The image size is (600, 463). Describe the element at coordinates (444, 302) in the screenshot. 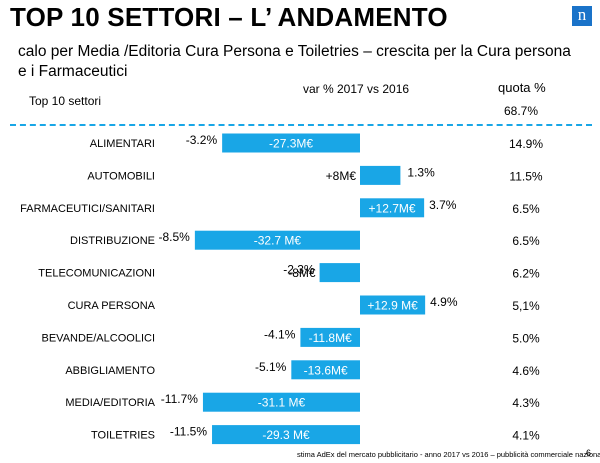

I see `percent-change-label: 4.9%` at that location.